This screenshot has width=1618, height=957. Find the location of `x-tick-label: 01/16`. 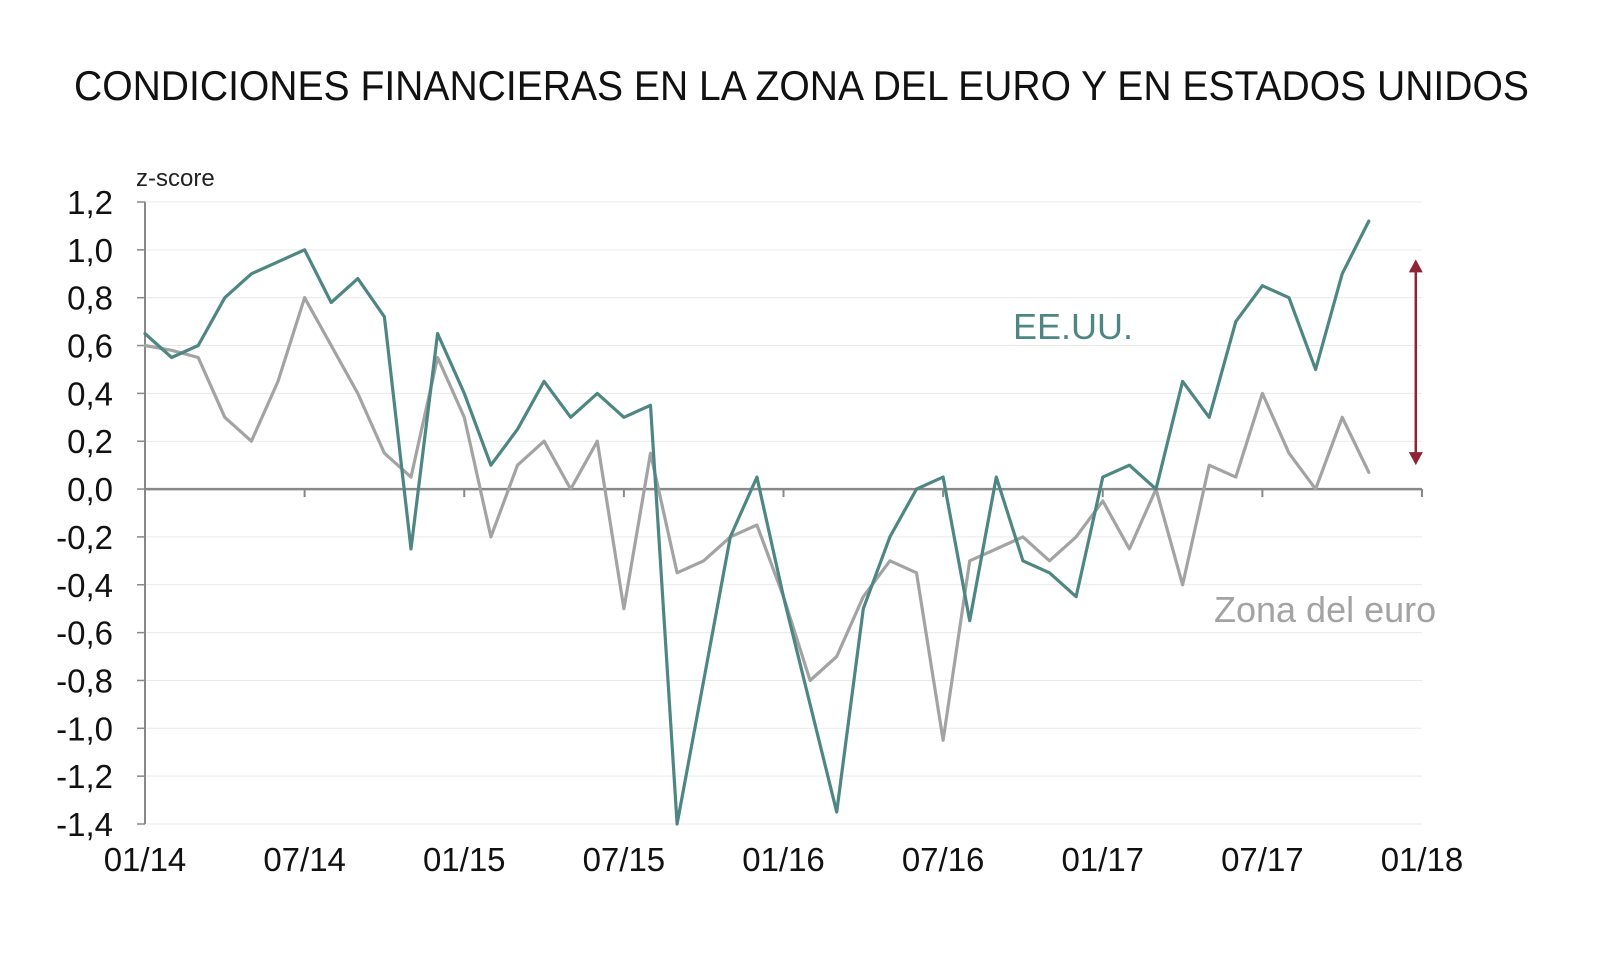

x-tick-label: 01/16 is located at coordinates (783, 859).